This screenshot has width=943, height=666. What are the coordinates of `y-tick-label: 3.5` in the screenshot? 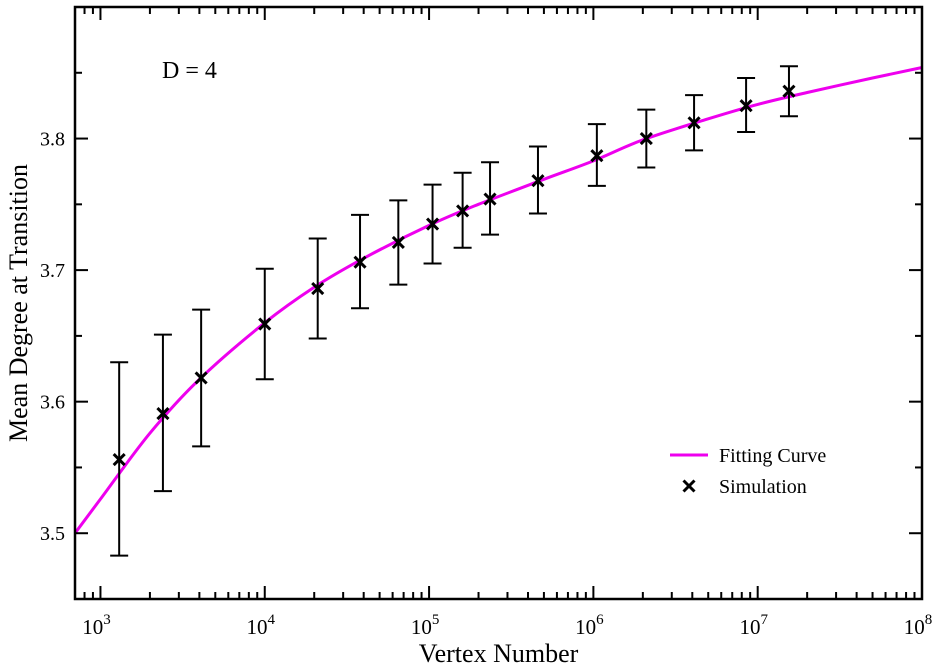 It's located at (52, 534).